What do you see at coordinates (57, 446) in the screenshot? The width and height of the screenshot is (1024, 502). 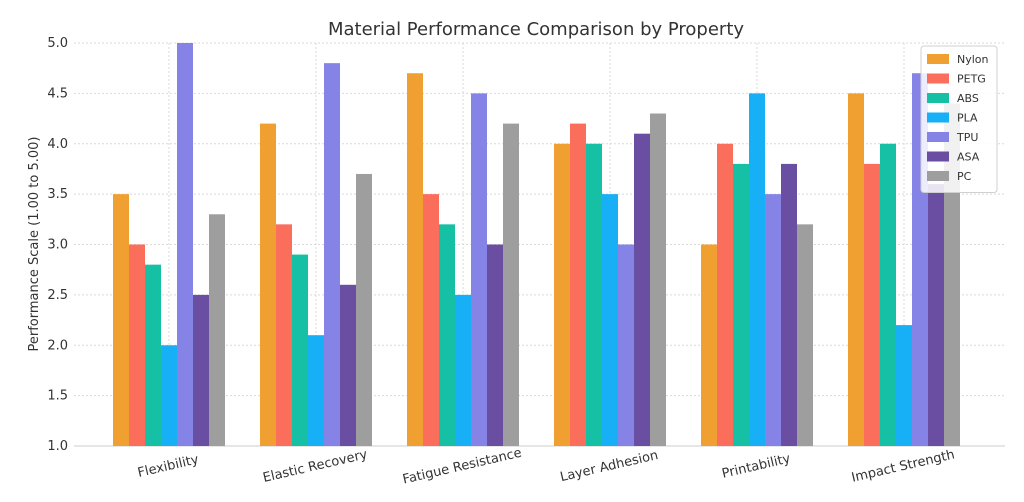 I see `y-tick-label: 1.0` at bounding box center [57, 446].